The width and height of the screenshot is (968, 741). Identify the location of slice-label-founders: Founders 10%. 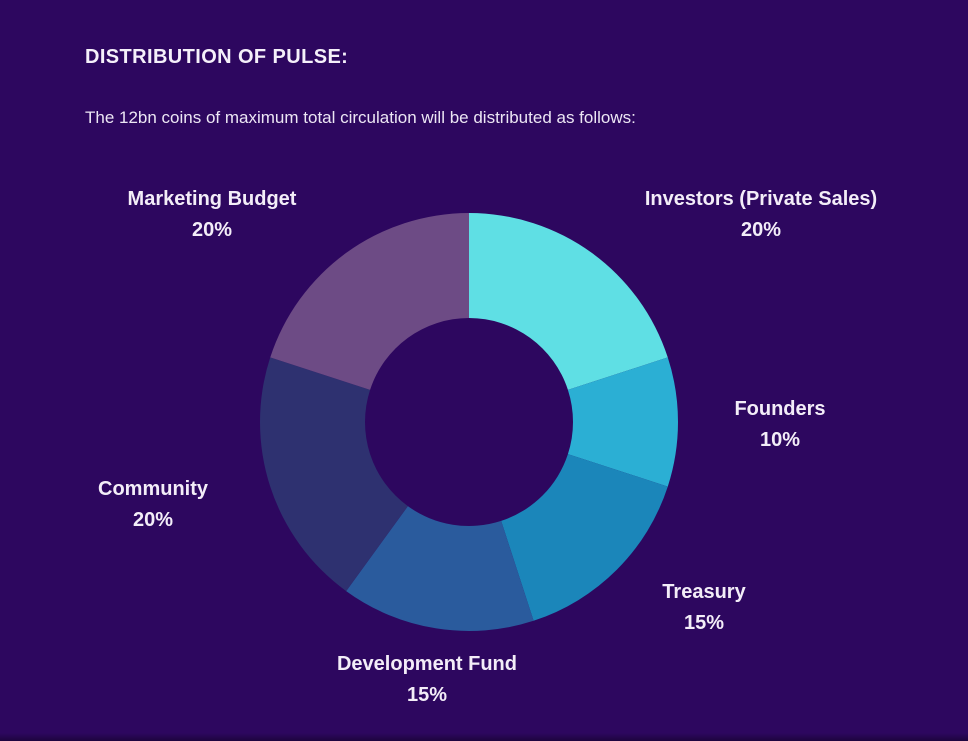
(780, 425).